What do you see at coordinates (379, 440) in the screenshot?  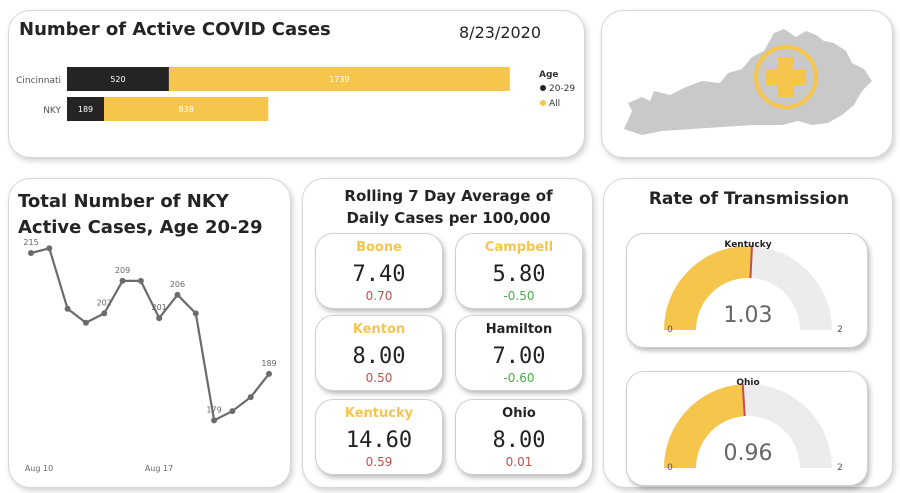 I see `tile-value: 14.60` at bounding box center [379, 440].